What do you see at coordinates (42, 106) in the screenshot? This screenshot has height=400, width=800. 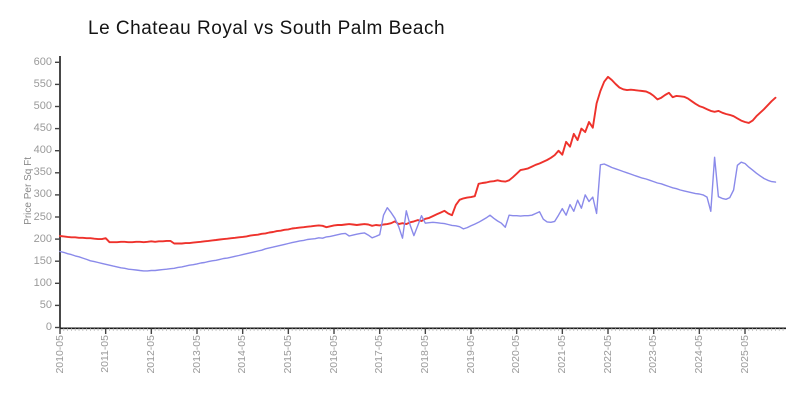 I see `y-tick-label: 500` at bounding box center [42, 106].